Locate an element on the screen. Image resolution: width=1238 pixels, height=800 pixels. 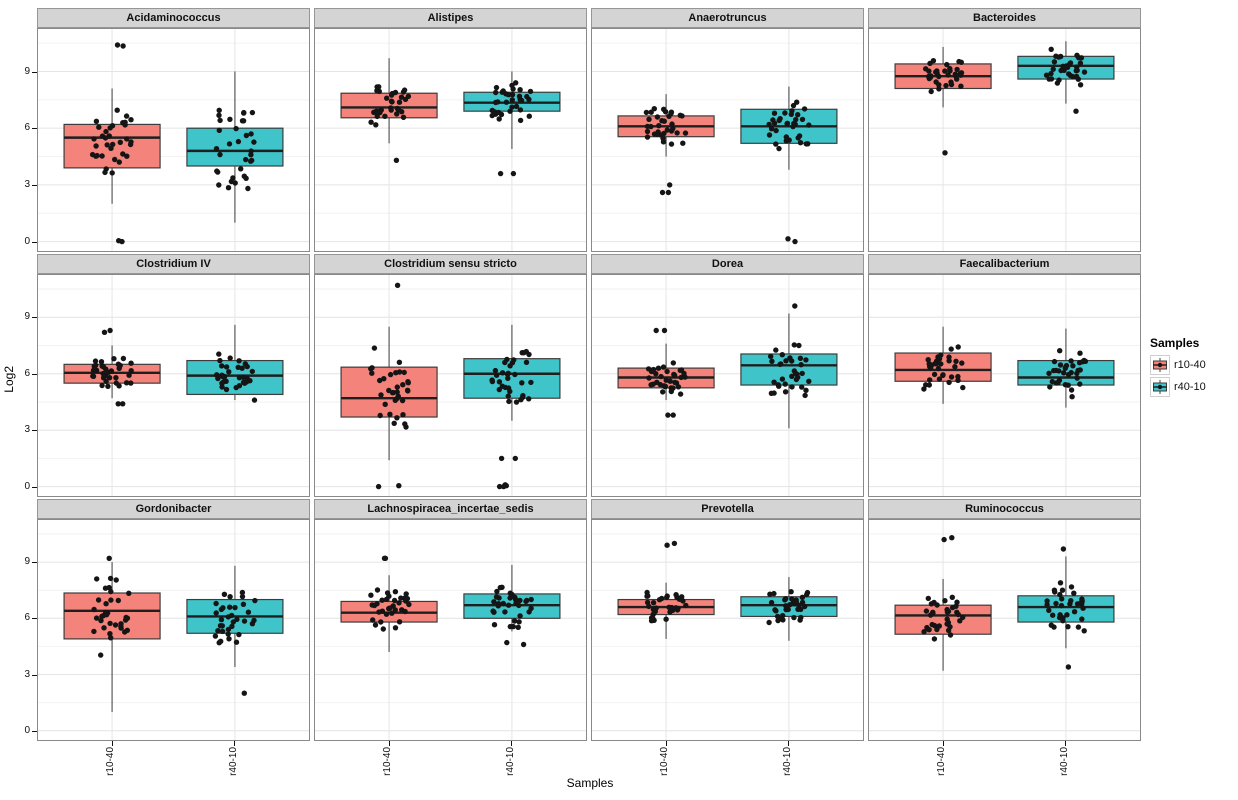
facet-strip: Prevotella is located at coordinates (727, 509).